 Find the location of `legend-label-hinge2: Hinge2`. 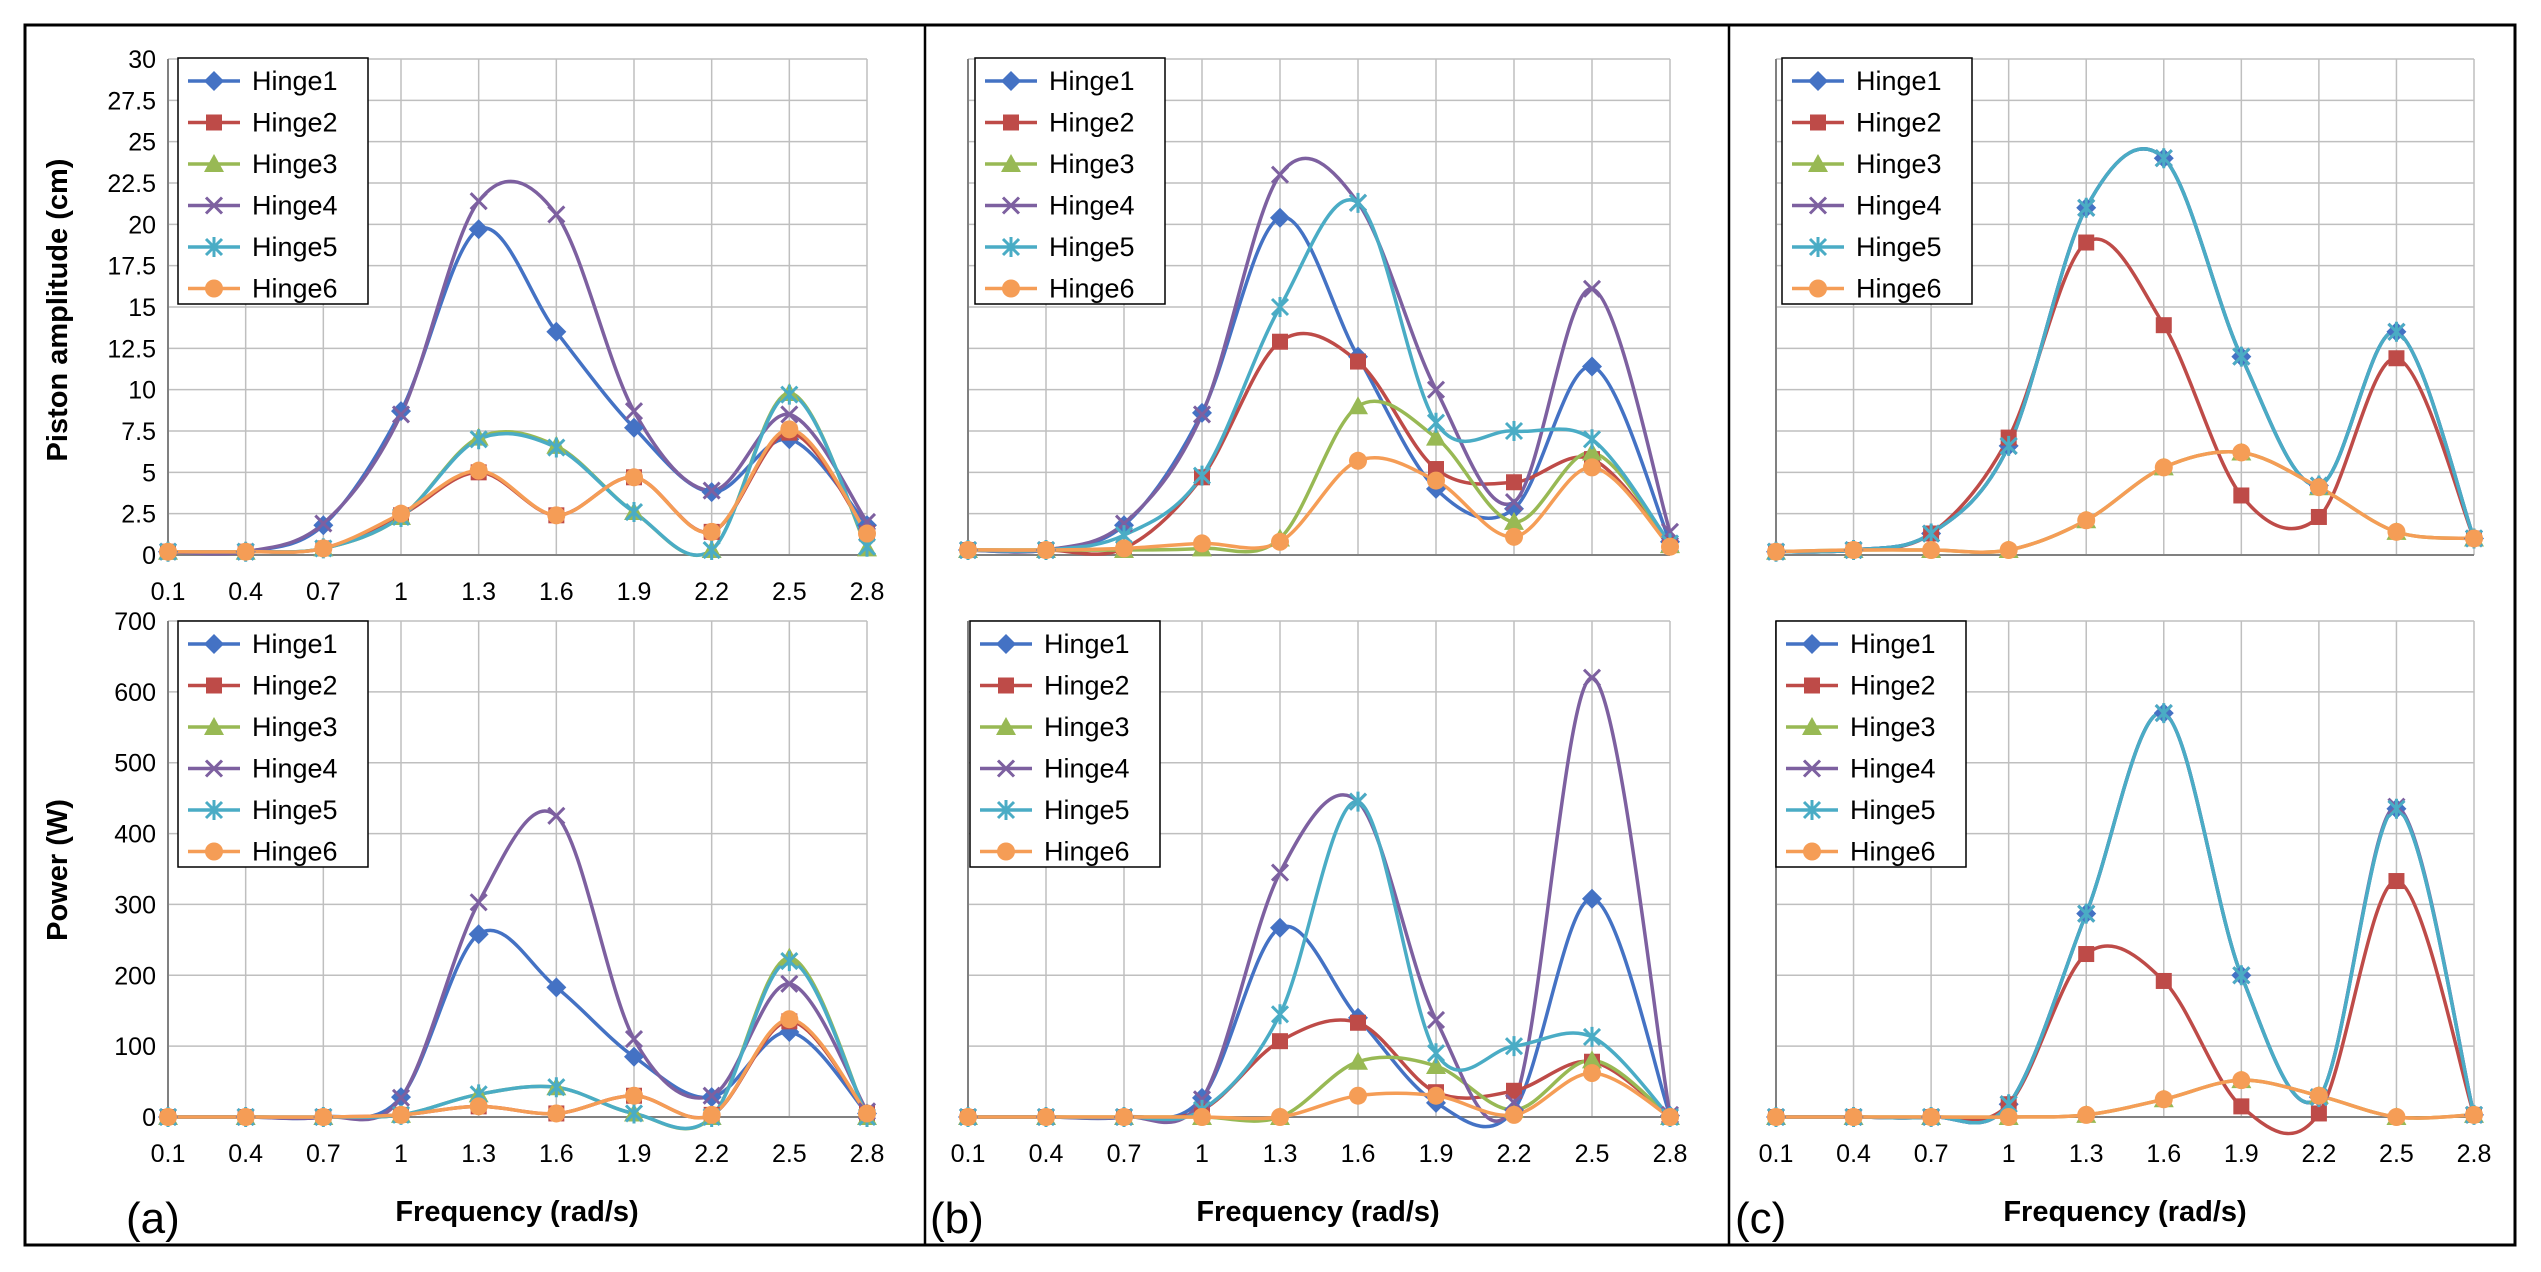

legend-label-hinge2: Hinge2 is located at coordinates (295, 123).